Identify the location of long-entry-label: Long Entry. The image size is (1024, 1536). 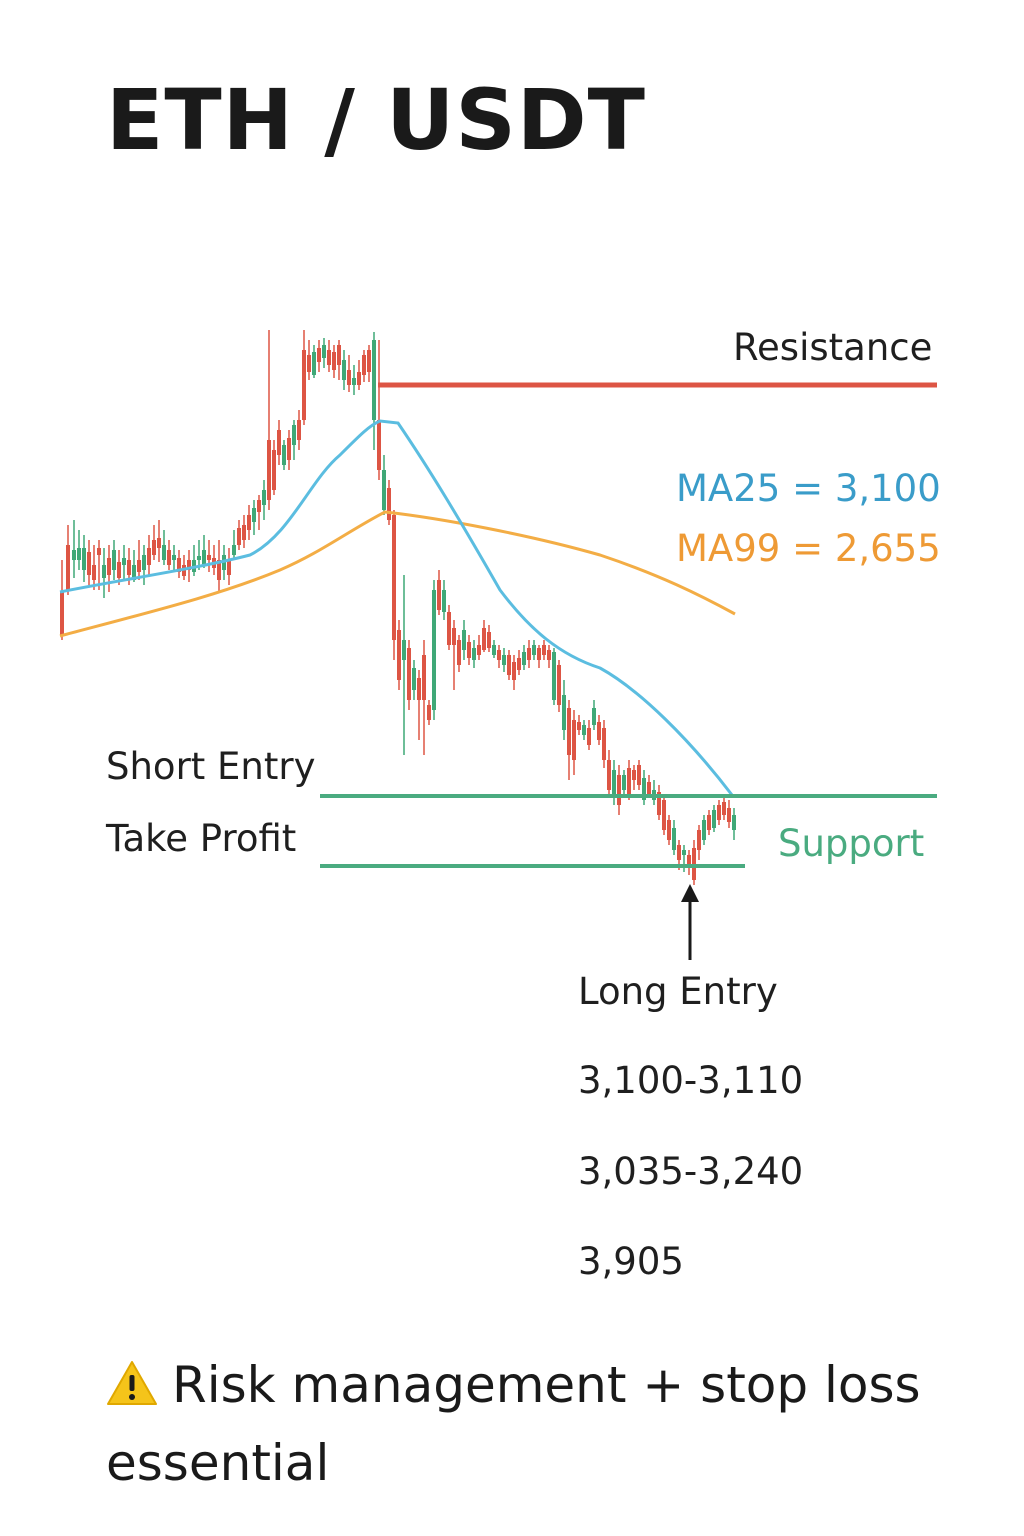
(678, 991).